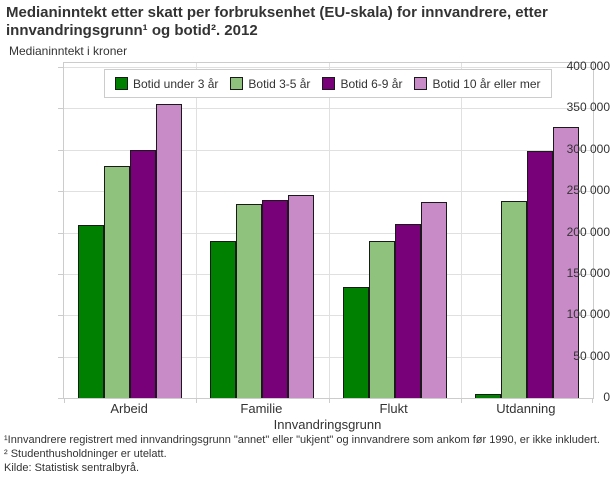 The image size is (610, 488). What do you see at coordinates (85, 454) in the screenshot?
I see `footnote-2: ² Studenthusholdninger er utelatt.` at bounding box center [85, 454].